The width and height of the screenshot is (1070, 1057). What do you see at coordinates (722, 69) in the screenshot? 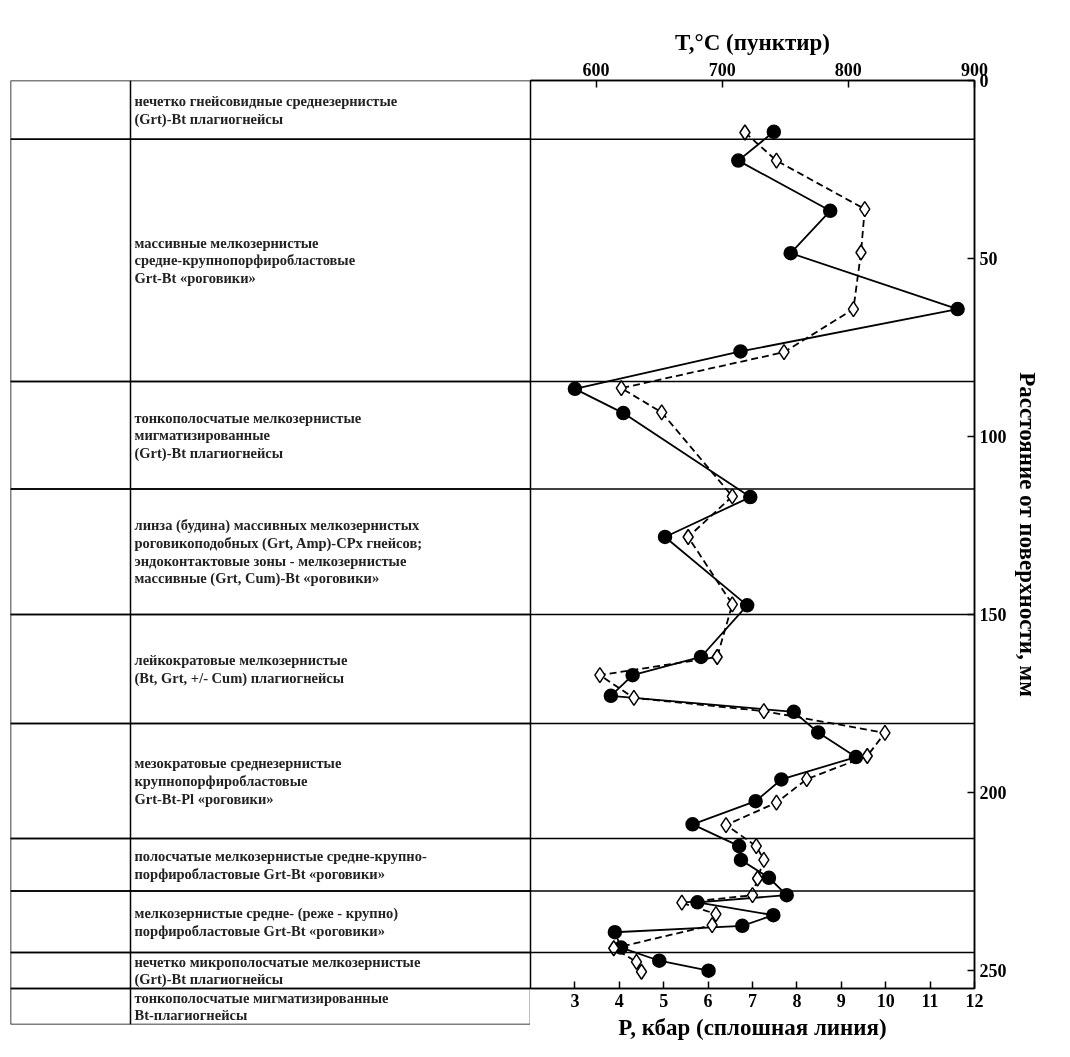
I see `x2-tick-label: 700` at bounding box center [722, 69].